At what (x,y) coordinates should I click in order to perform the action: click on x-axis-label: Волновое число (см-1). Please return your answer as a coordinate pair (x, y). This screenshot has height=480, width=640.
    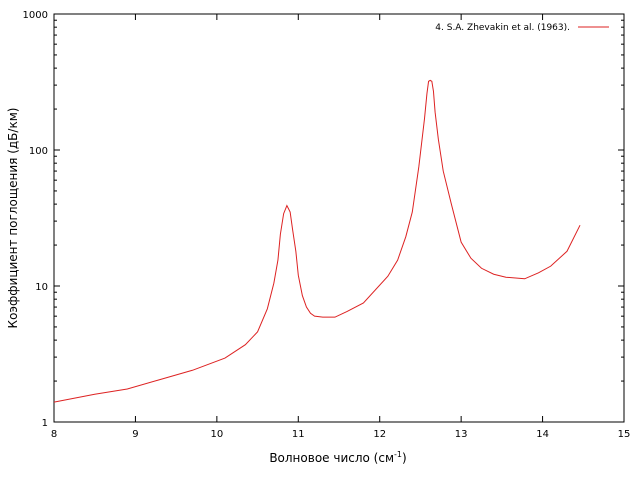
    Looking at the image, I should click on (337, 457).